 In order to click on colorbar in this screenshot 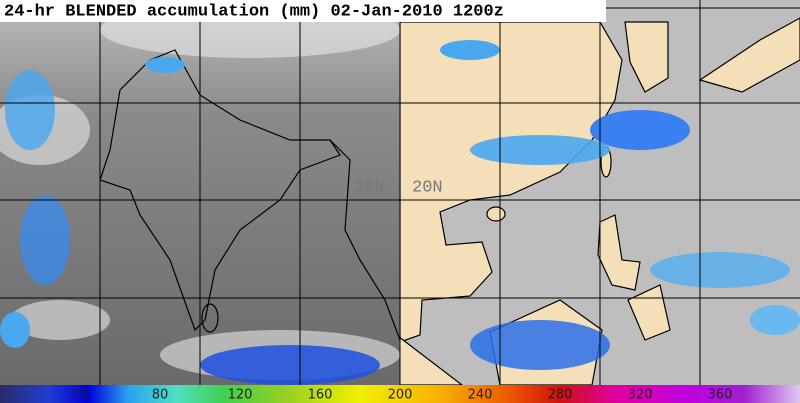, I will do `click(400, 394)`.